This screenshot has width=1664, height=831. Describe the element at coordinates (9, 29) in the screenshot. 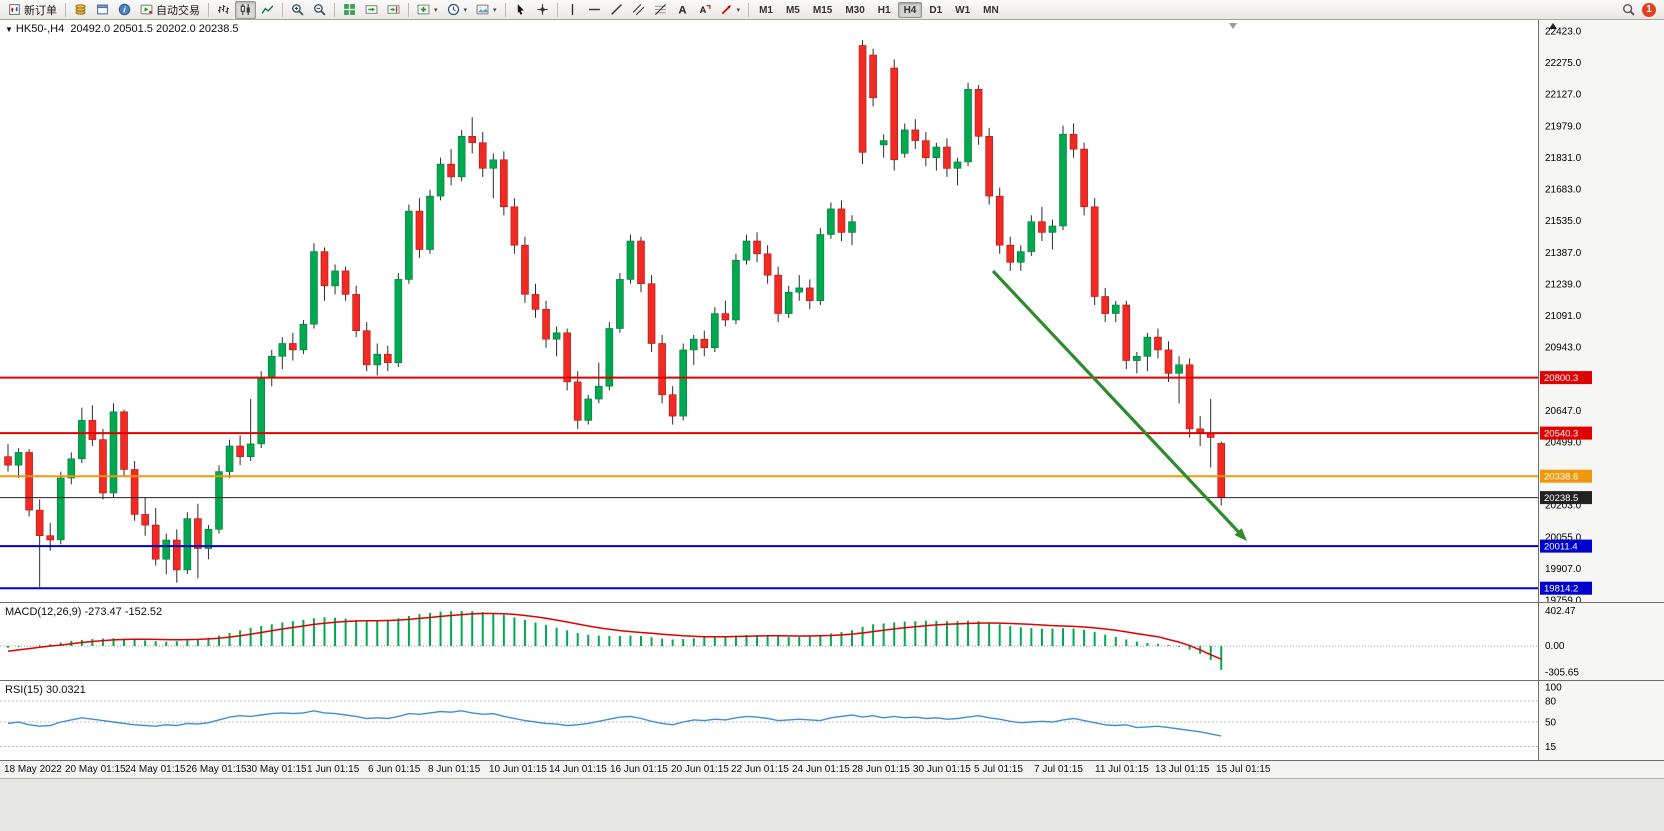

I see `collapse-icon: ▼` at that location.